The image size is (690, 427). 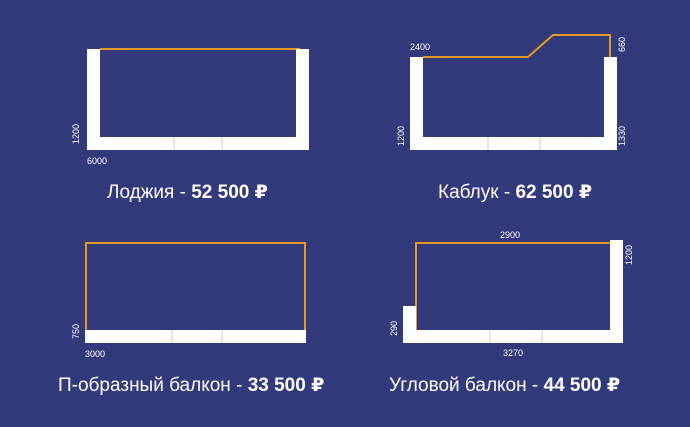 I want to click on kabluk-name: Каблук, so click(x=468, y=192).